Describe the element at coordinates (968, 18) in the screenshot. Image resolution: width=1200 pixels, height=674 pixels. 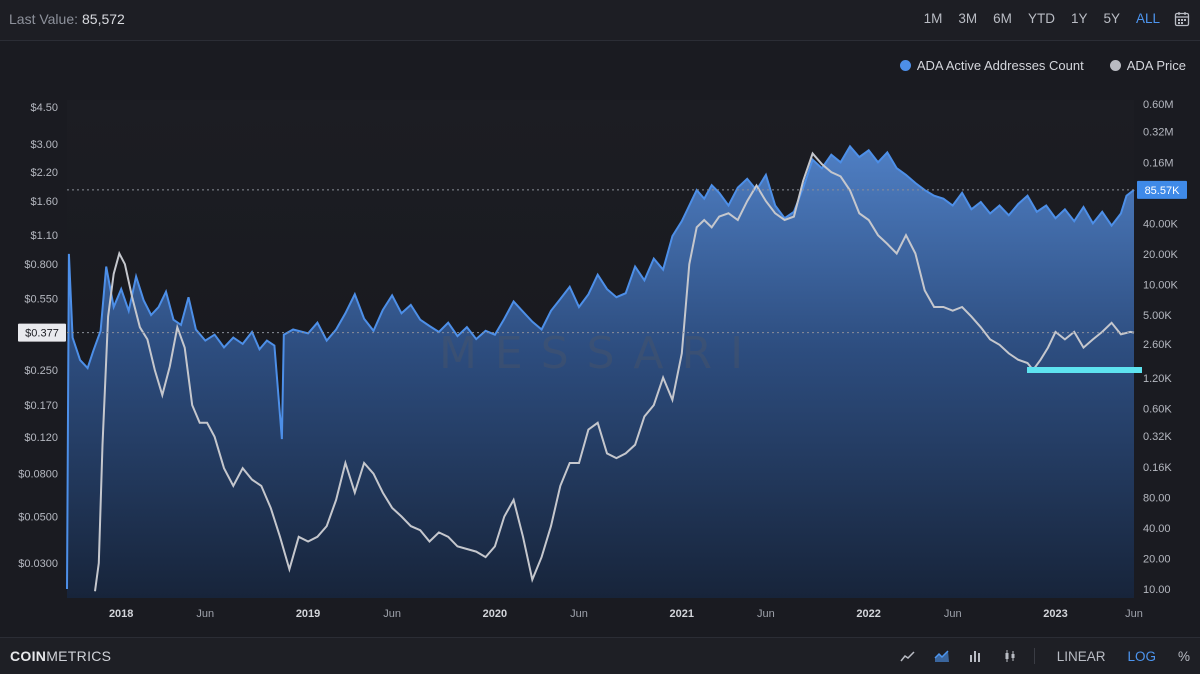
I see `range-button-3m: 3M` at that location.